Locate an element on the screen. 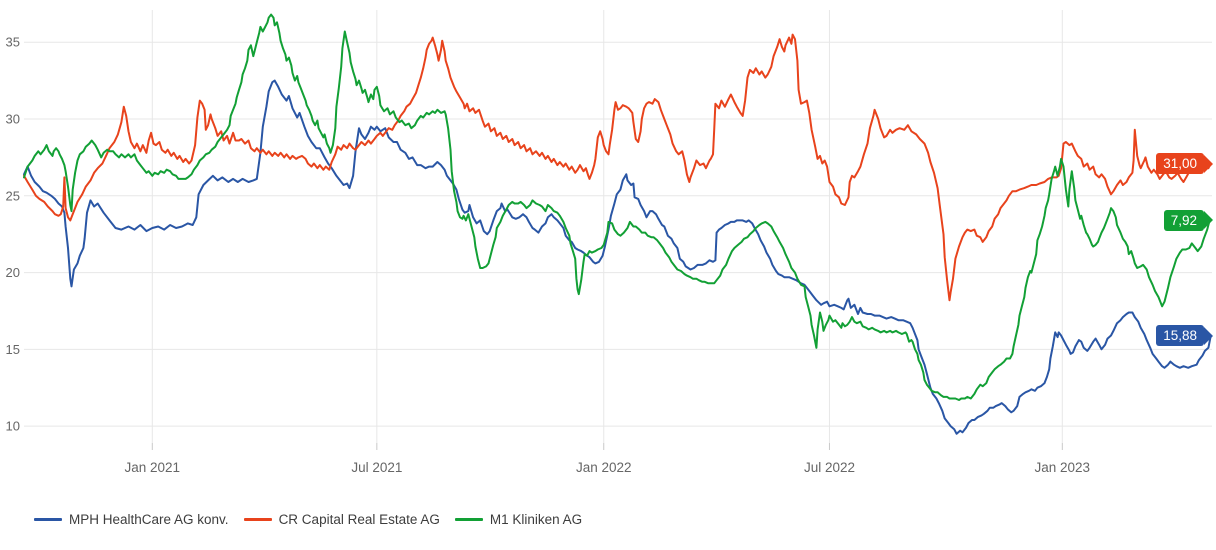  last-value-tag-m1-kliniken: 7,92 is located at coordinates (1188, 220).